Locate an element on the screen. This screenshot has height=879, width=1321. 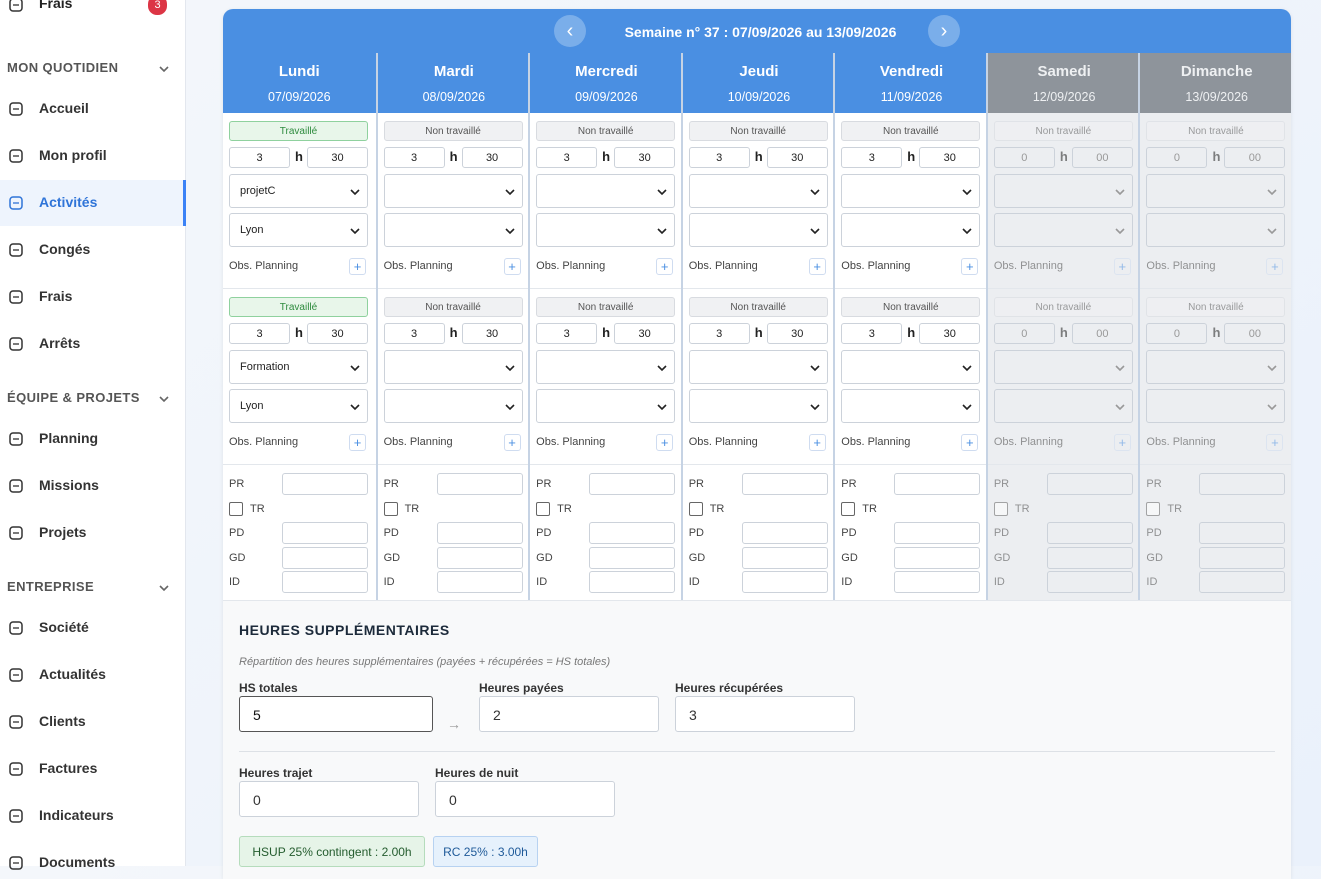
nav-item: Frais is located at coordinates (56, 296).